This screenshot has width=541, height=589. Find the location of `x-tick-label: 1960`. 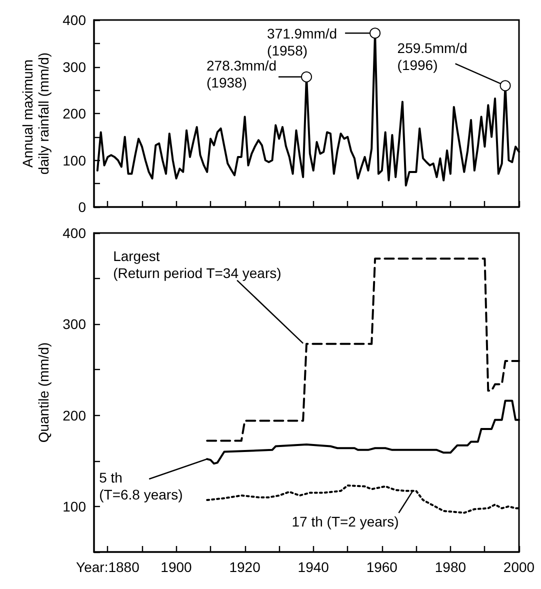

x-tick-label: 1960 is located at coordinates (382, 567).